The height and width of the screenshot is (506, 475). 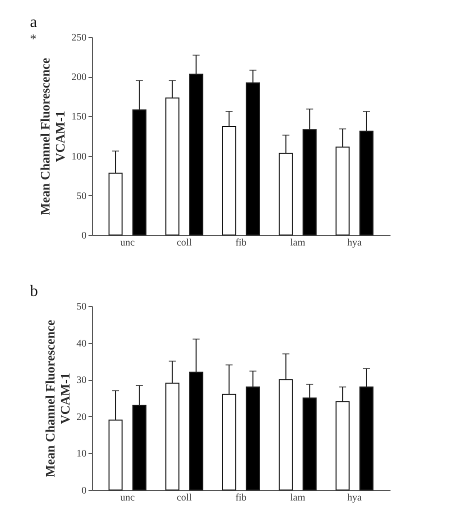 I want to click on y-tick-label: 40, so click(x=81, y=344).